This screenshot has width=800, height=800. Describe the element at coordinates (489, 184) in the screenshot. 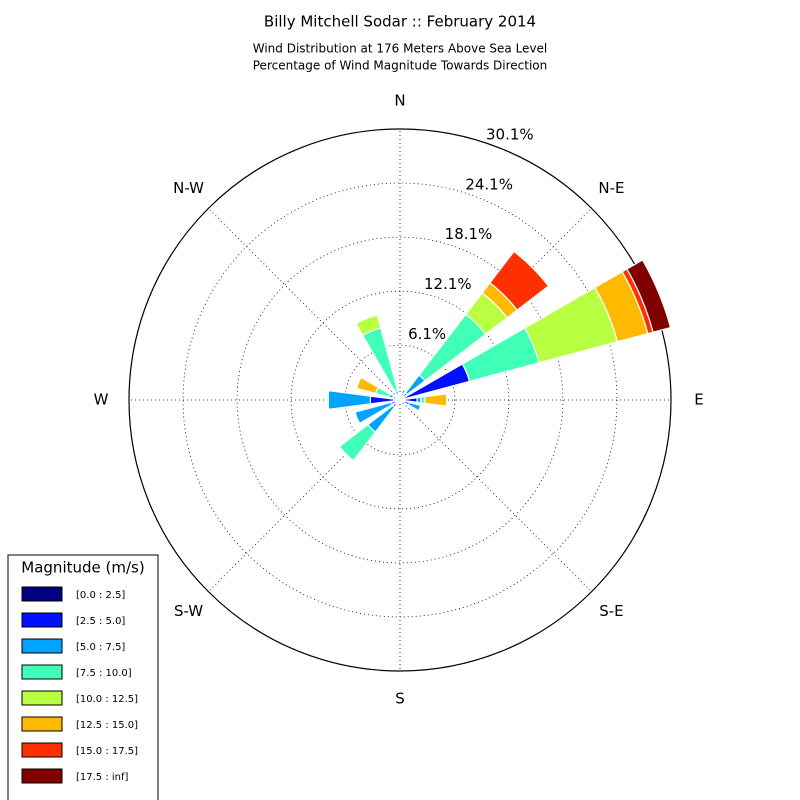

I see `r-tick-label: 24.1%` at that location.